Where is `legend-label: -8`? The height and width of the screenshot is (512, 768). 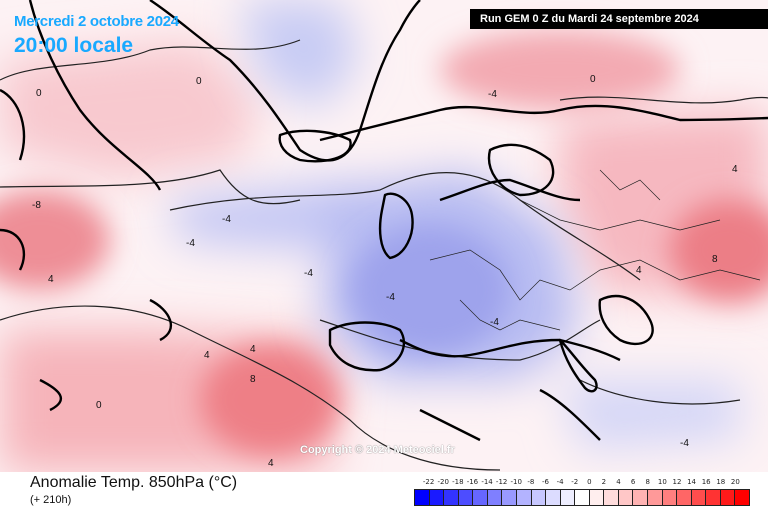 legend-label: -8 is located at coordinates (531, 482).